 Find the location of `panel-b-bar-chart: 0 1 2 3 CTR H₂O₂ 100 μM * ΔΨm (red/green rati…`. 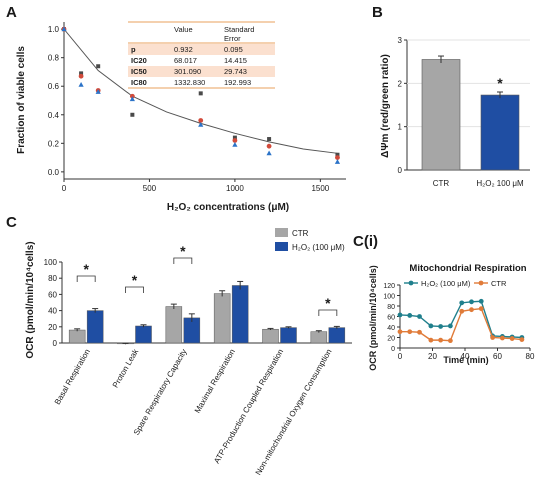

panel-b-bar-chart: 0 1 2 3 CTR H₂O₂ 100 μM * ΔΨm (red/green rati… is located at coordinates (455, 112).